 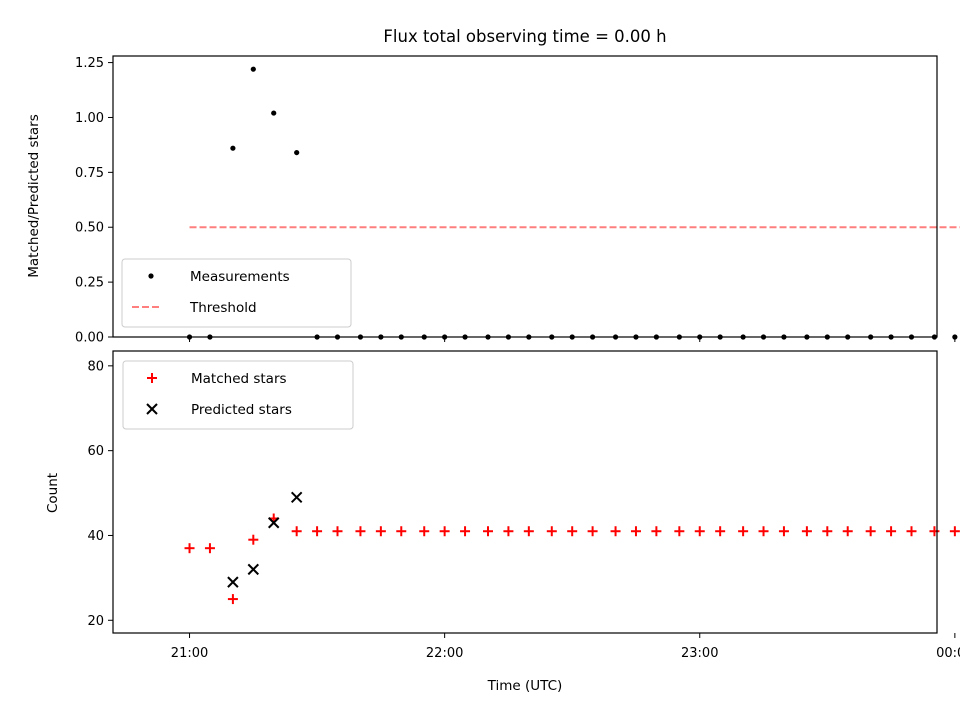 What do you see at coordinates (89, 283) in the screenshot?
I see `y-tick-label: 0.25` at bounding box center [89, 283].